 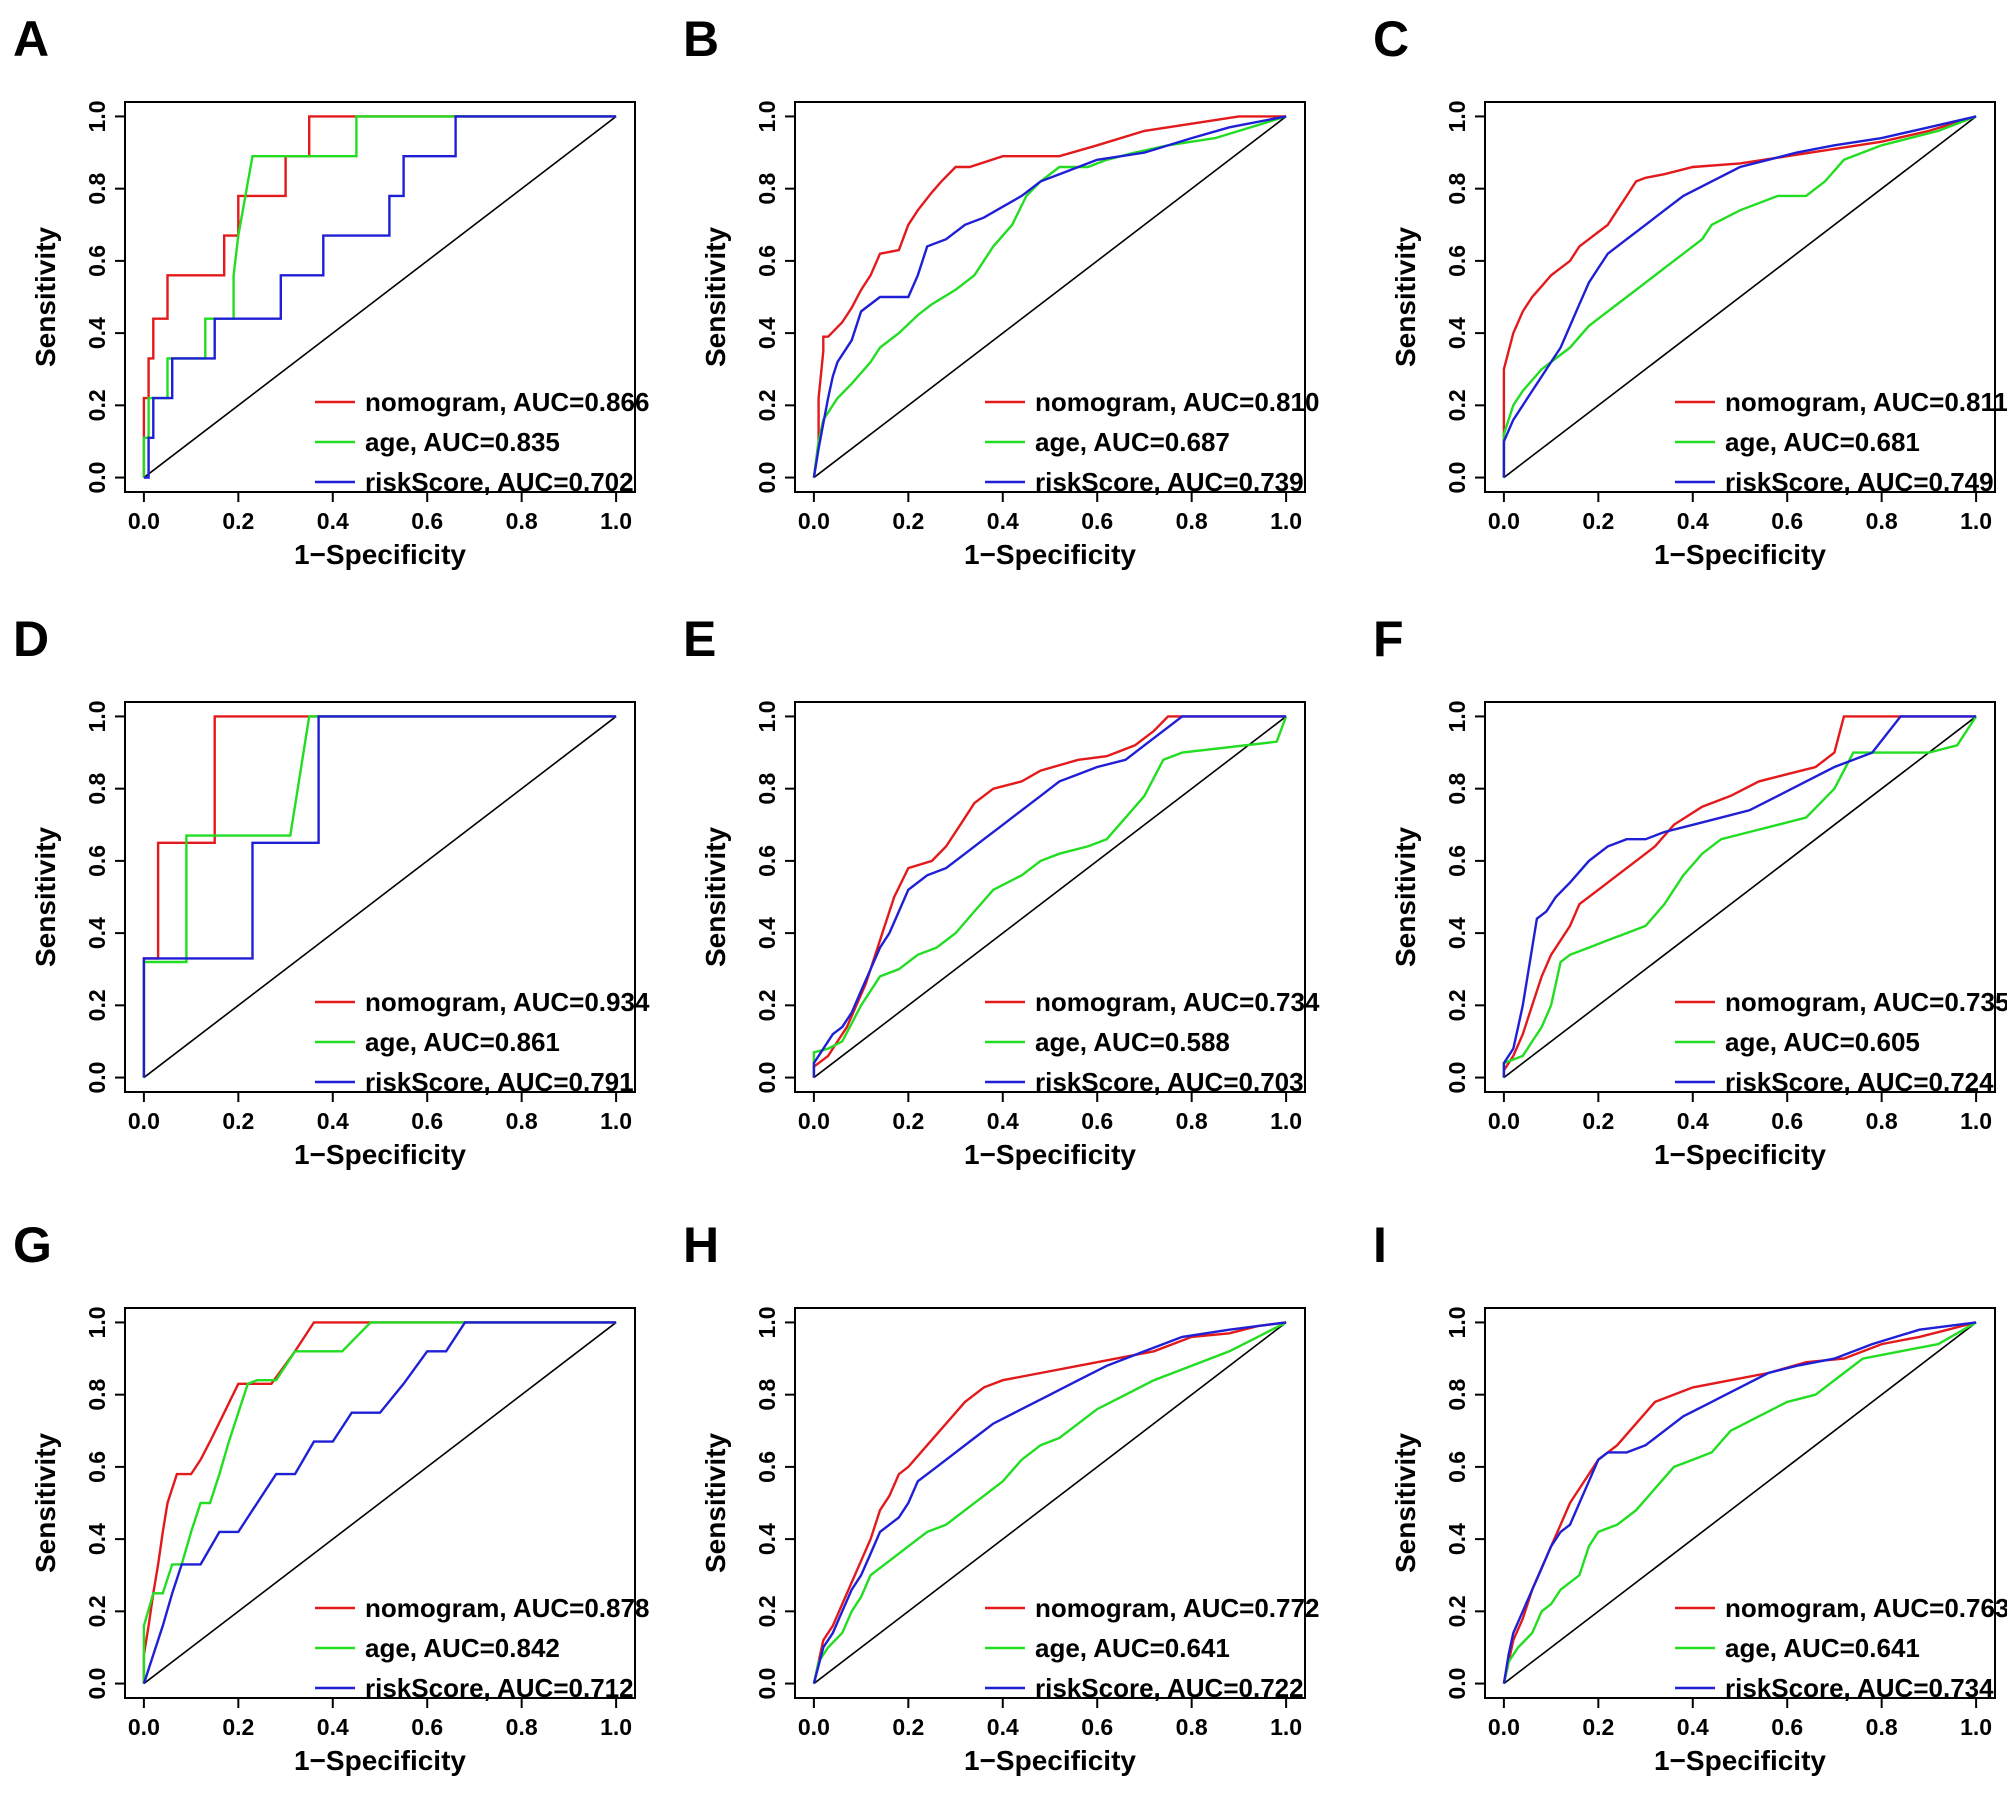 What do you see at coordinates (699, 639) in the screenshot?
I see `panel-label: E` at bounding box center [699, 639].